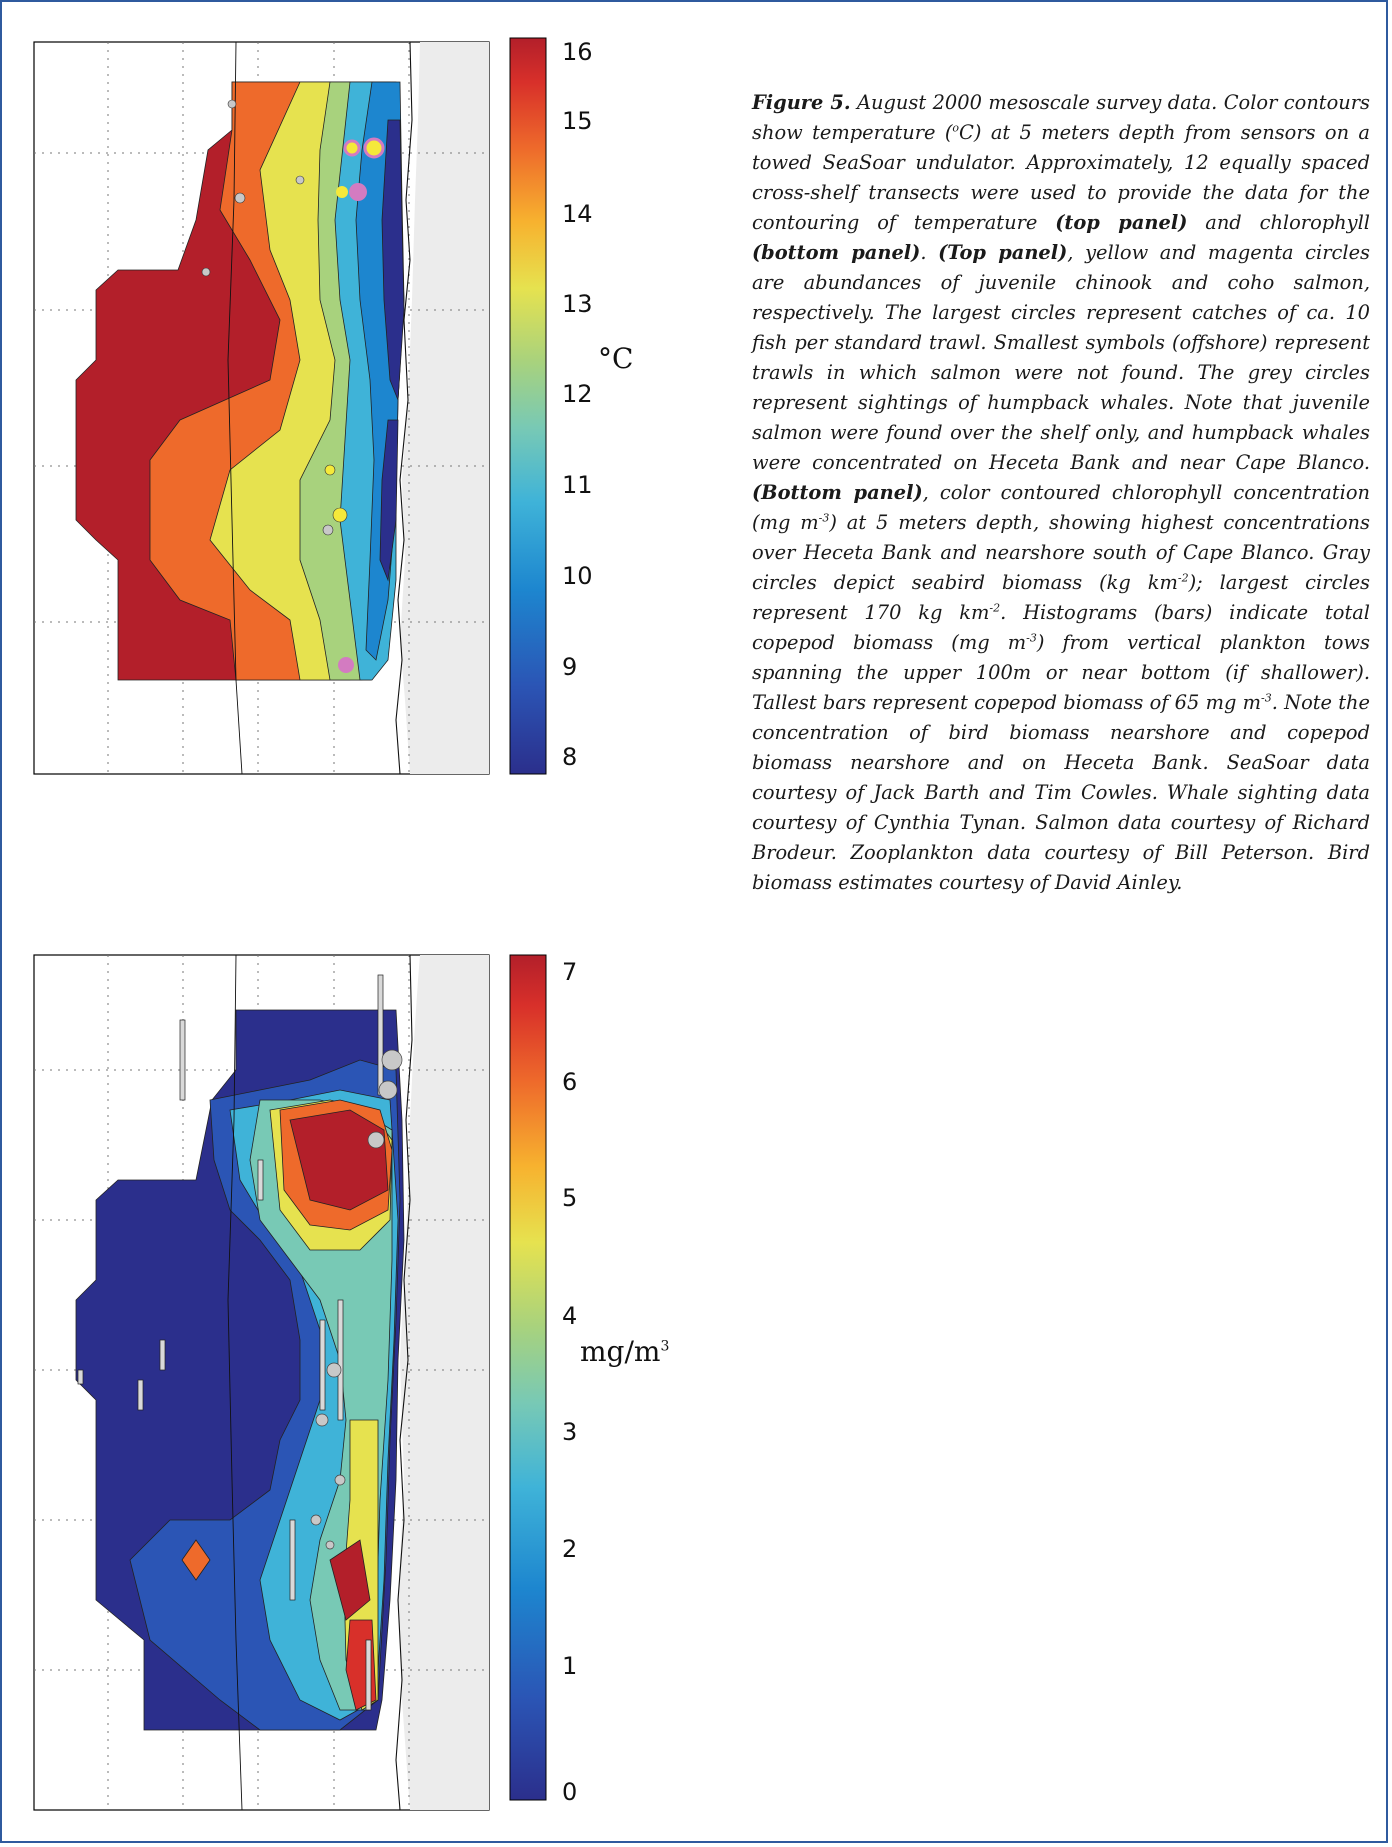 The width and height of the screenshot is (1392, 1847). I want to click on chlorophyll-tick-3: 3, so click(570, 1432).